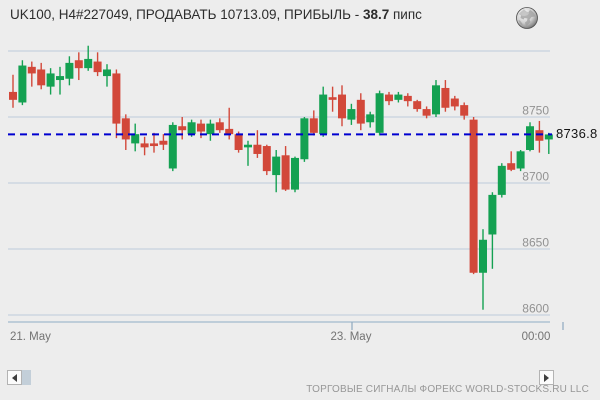  What do you see at coordinates (536, 337) in the screenshot?
I see `x-axis-label: 00:00` at bounding box center [536, 337].